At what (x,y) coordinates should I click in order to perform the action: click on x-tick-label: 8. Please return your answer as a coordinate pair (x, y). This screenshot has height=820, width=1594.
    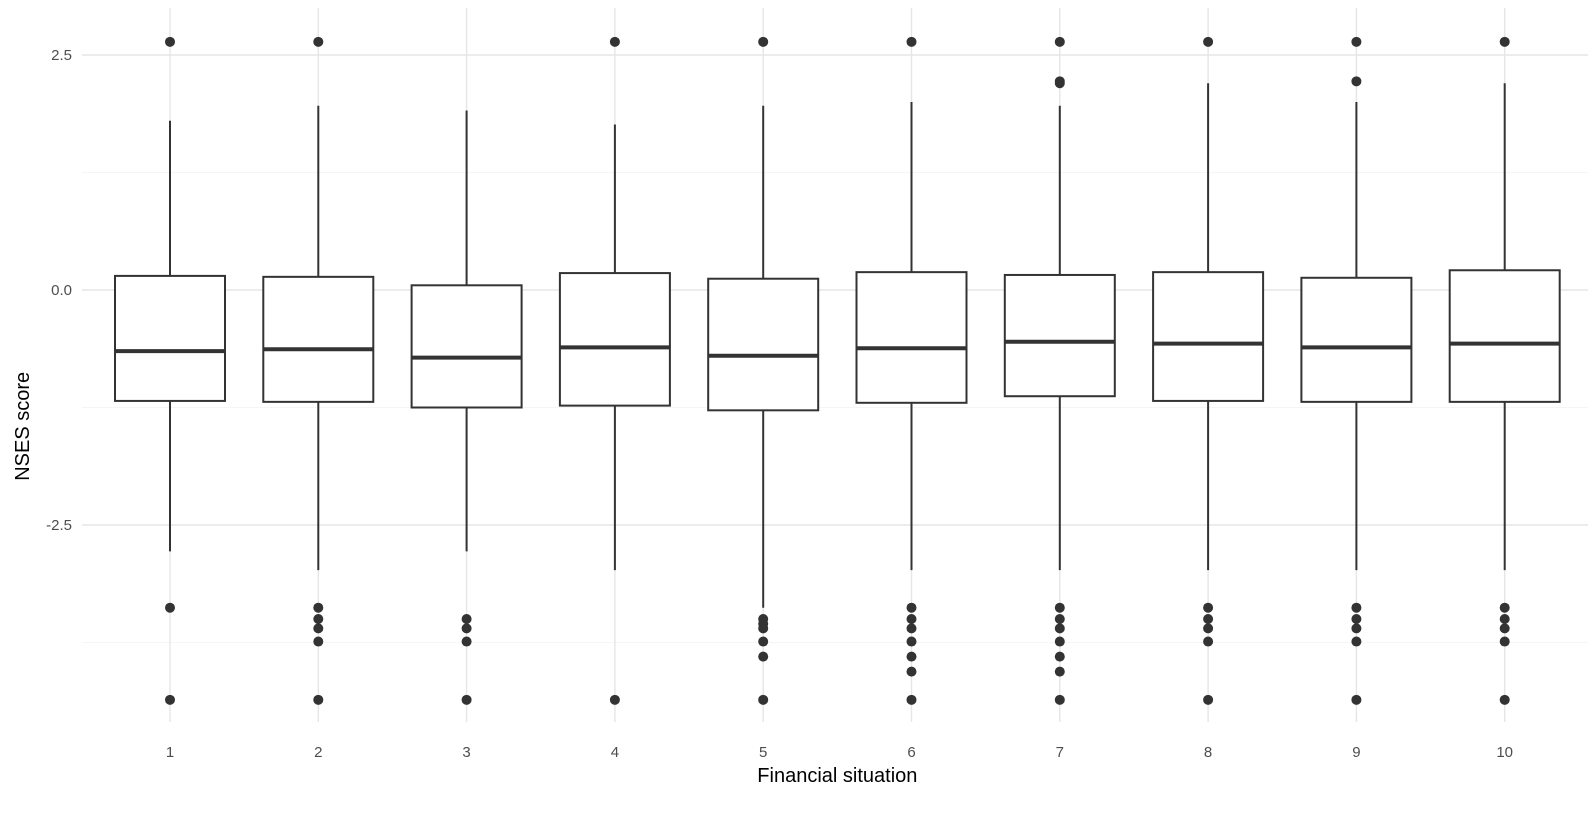
    Looking at the image, I should click on (1208, 752).